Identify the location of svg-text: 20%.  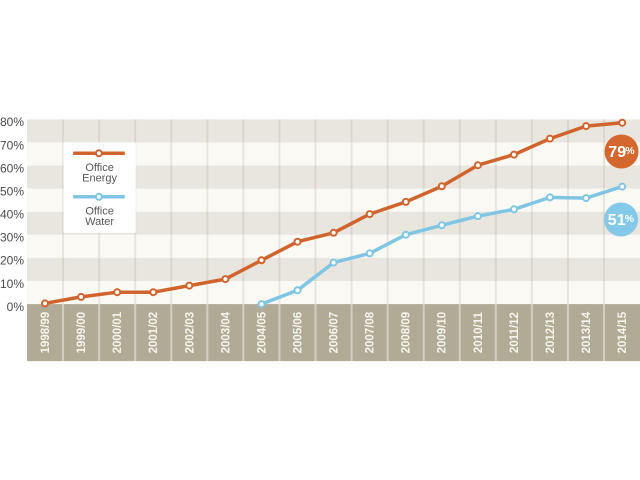
(12, 261).